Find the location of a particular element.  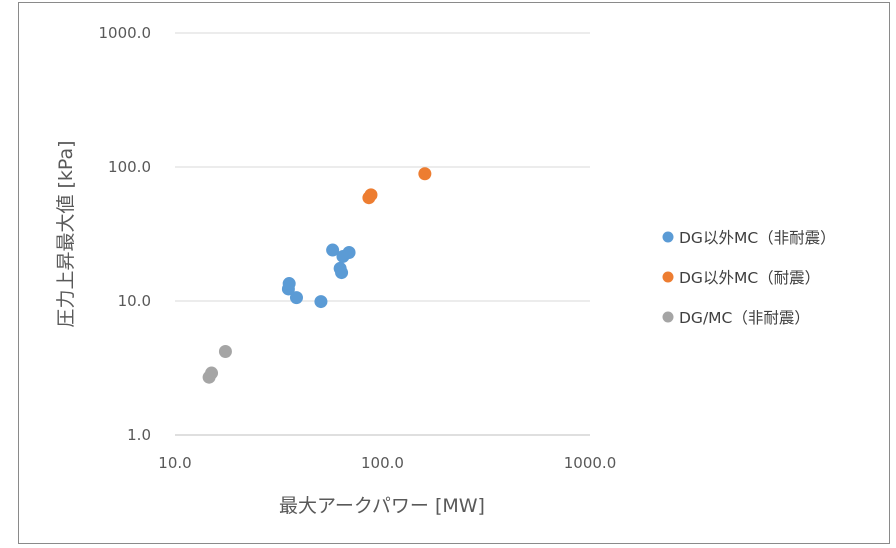

data-points is located at coordinates (317, 275).